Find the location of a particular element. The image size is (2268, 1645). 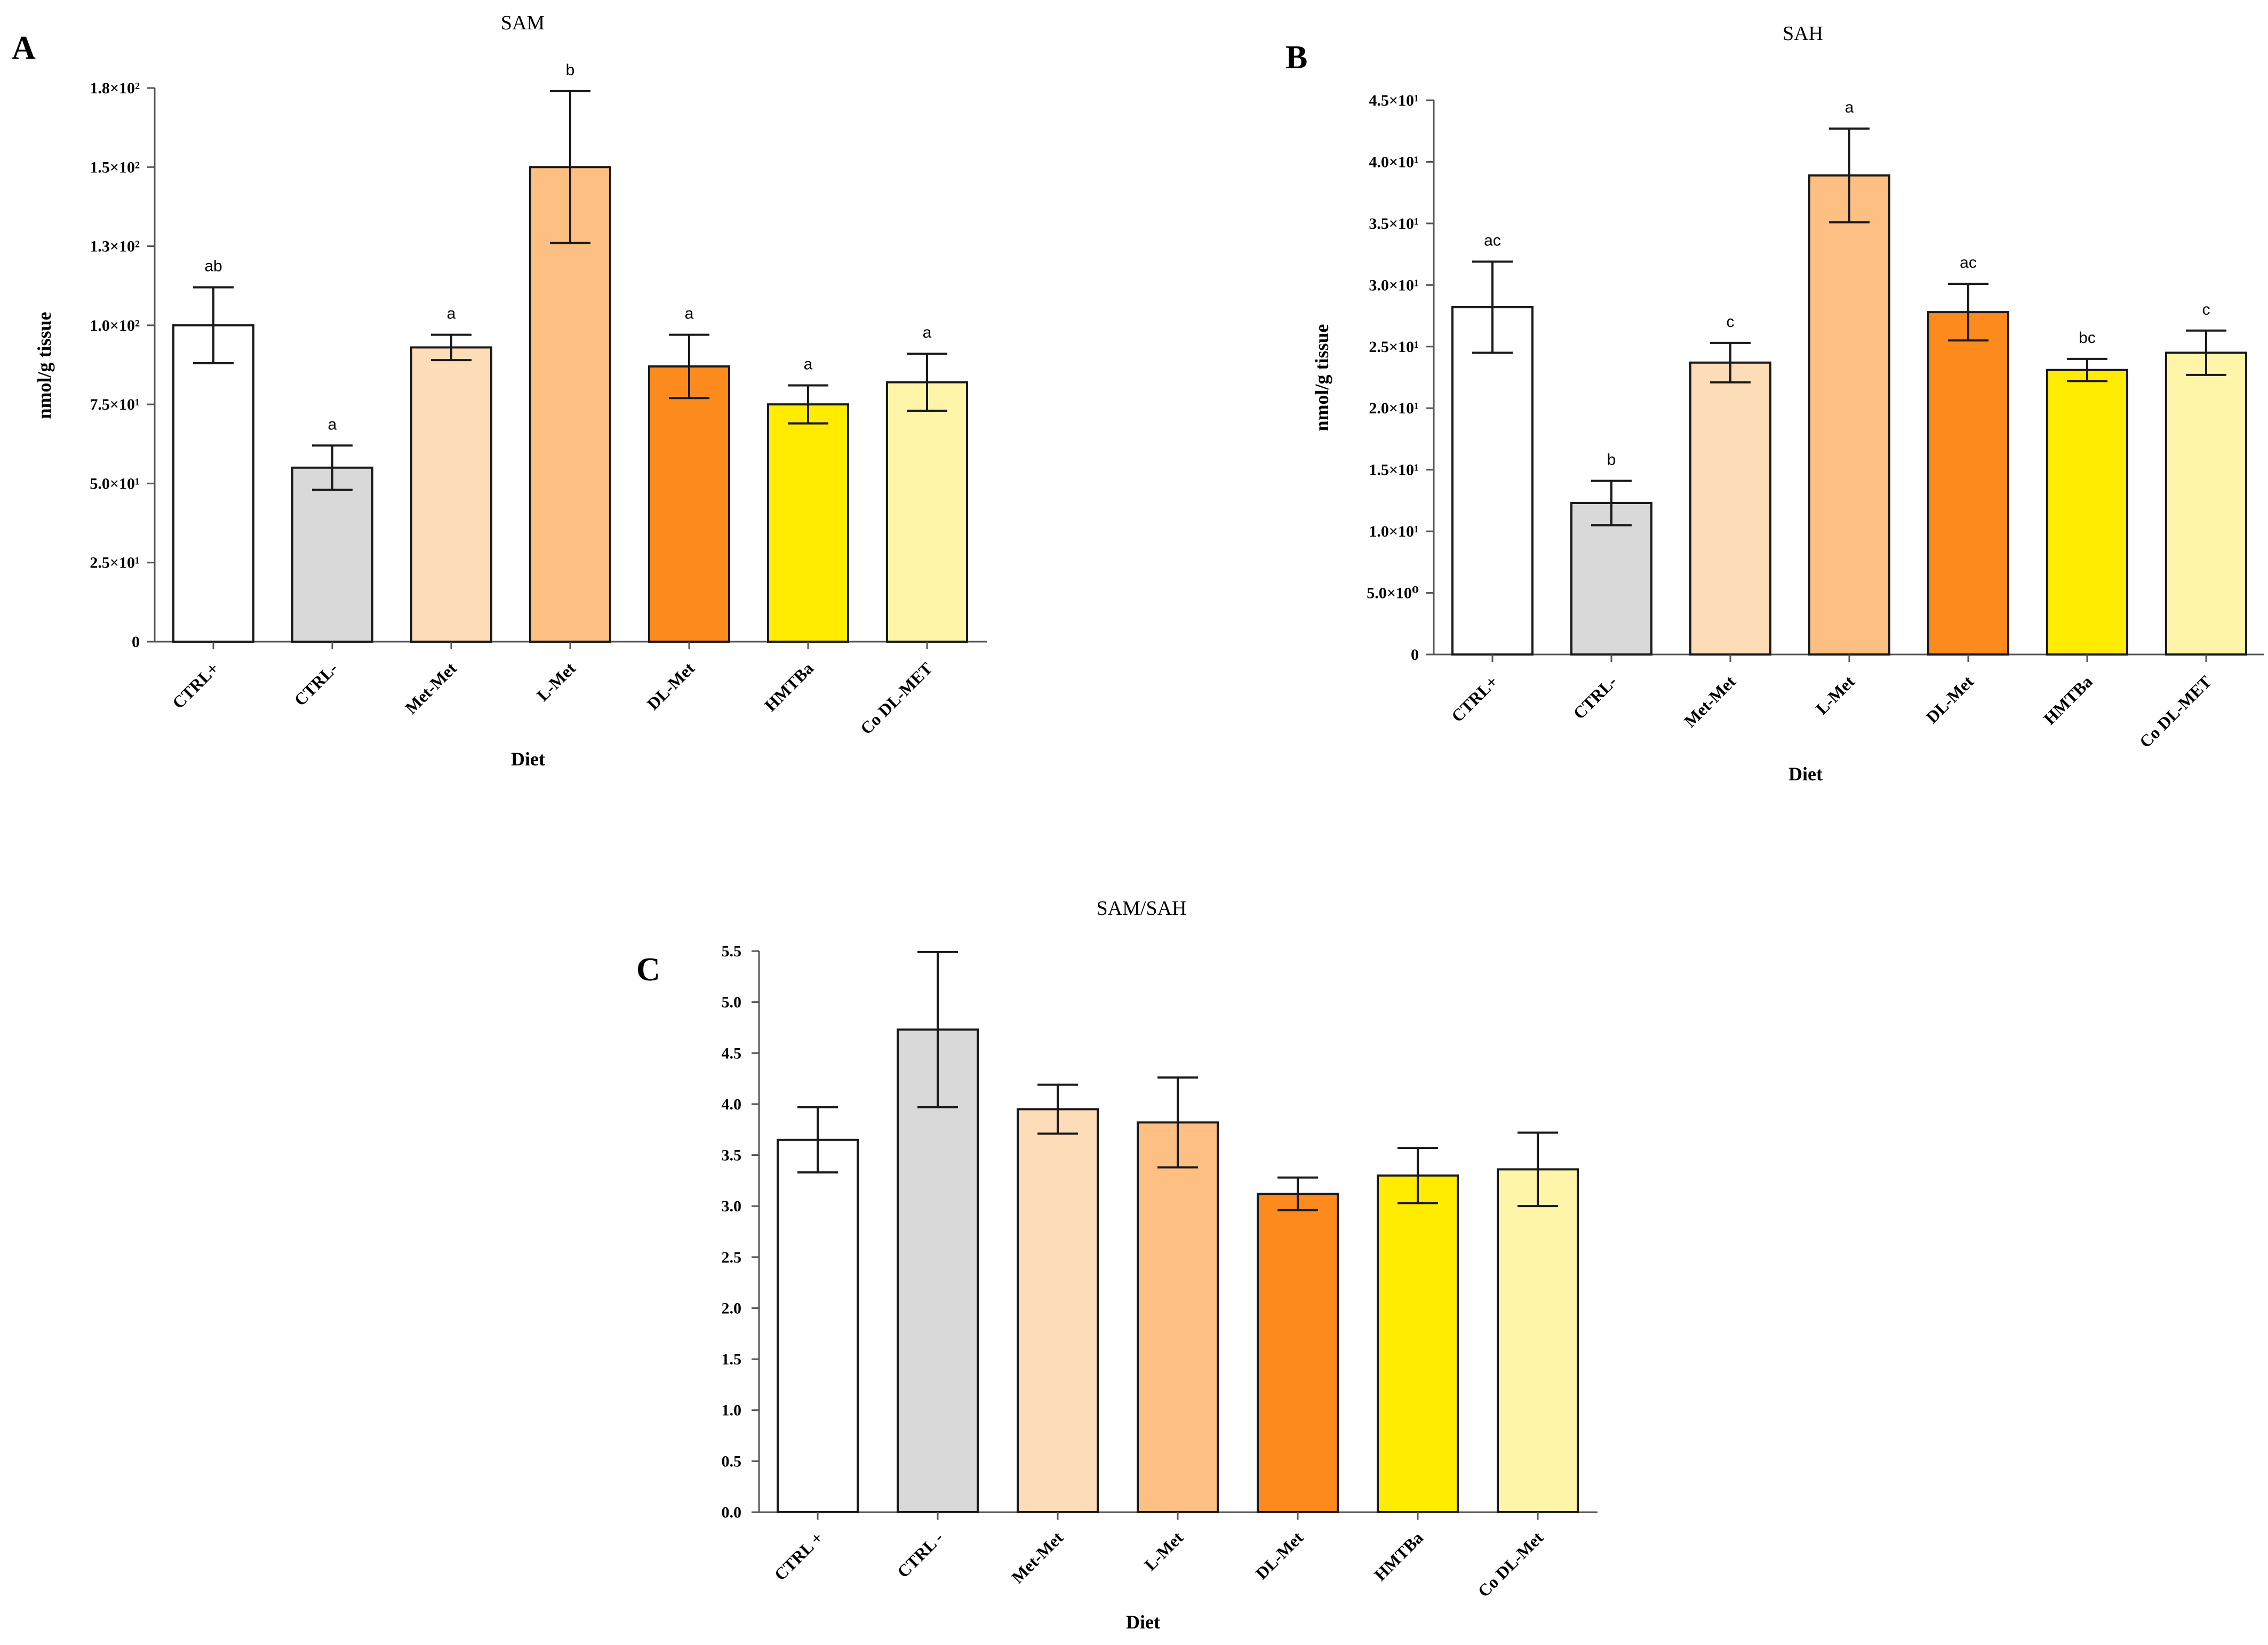

panel-c-y-tick-label: 1.5 is located at coordinates (732, 1359).